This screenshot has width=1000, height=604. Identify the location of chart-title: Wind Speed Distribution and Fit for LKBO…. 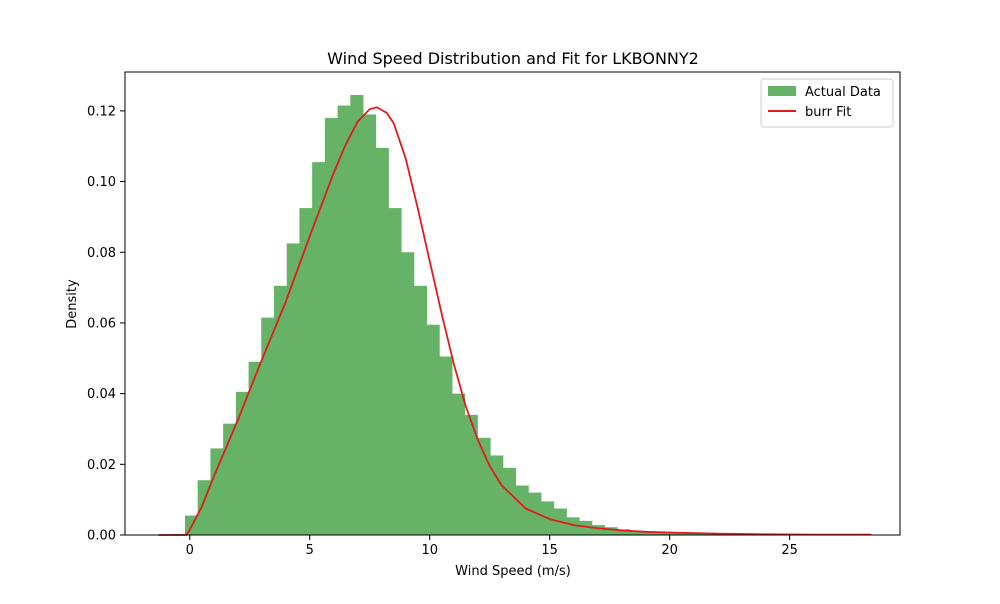
(513, 58).